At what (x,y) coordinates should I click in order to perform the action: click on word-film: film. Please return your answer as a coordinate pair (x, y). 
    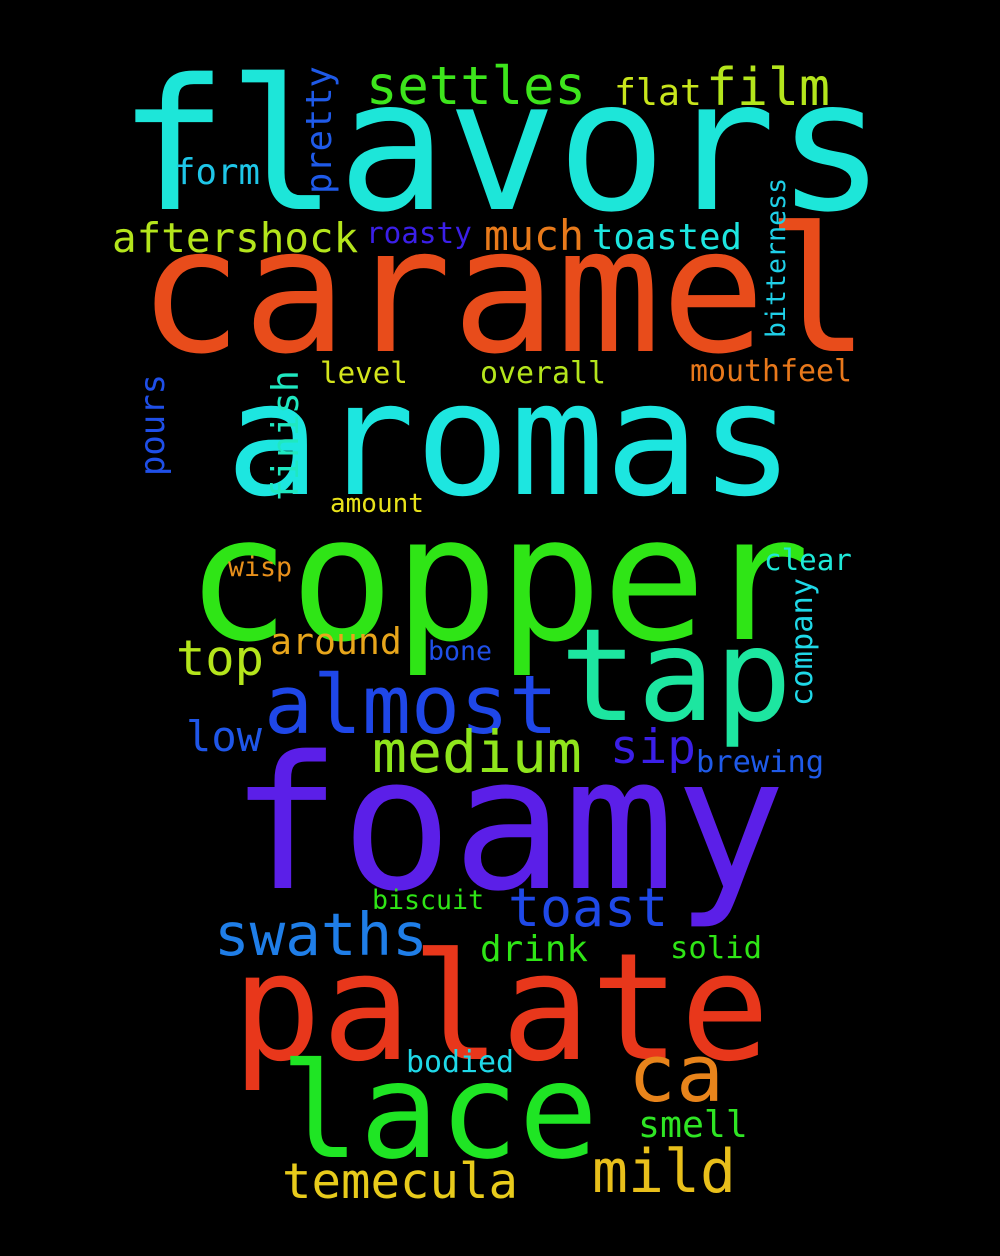
    Looking at the image, I should click on (768, 88).